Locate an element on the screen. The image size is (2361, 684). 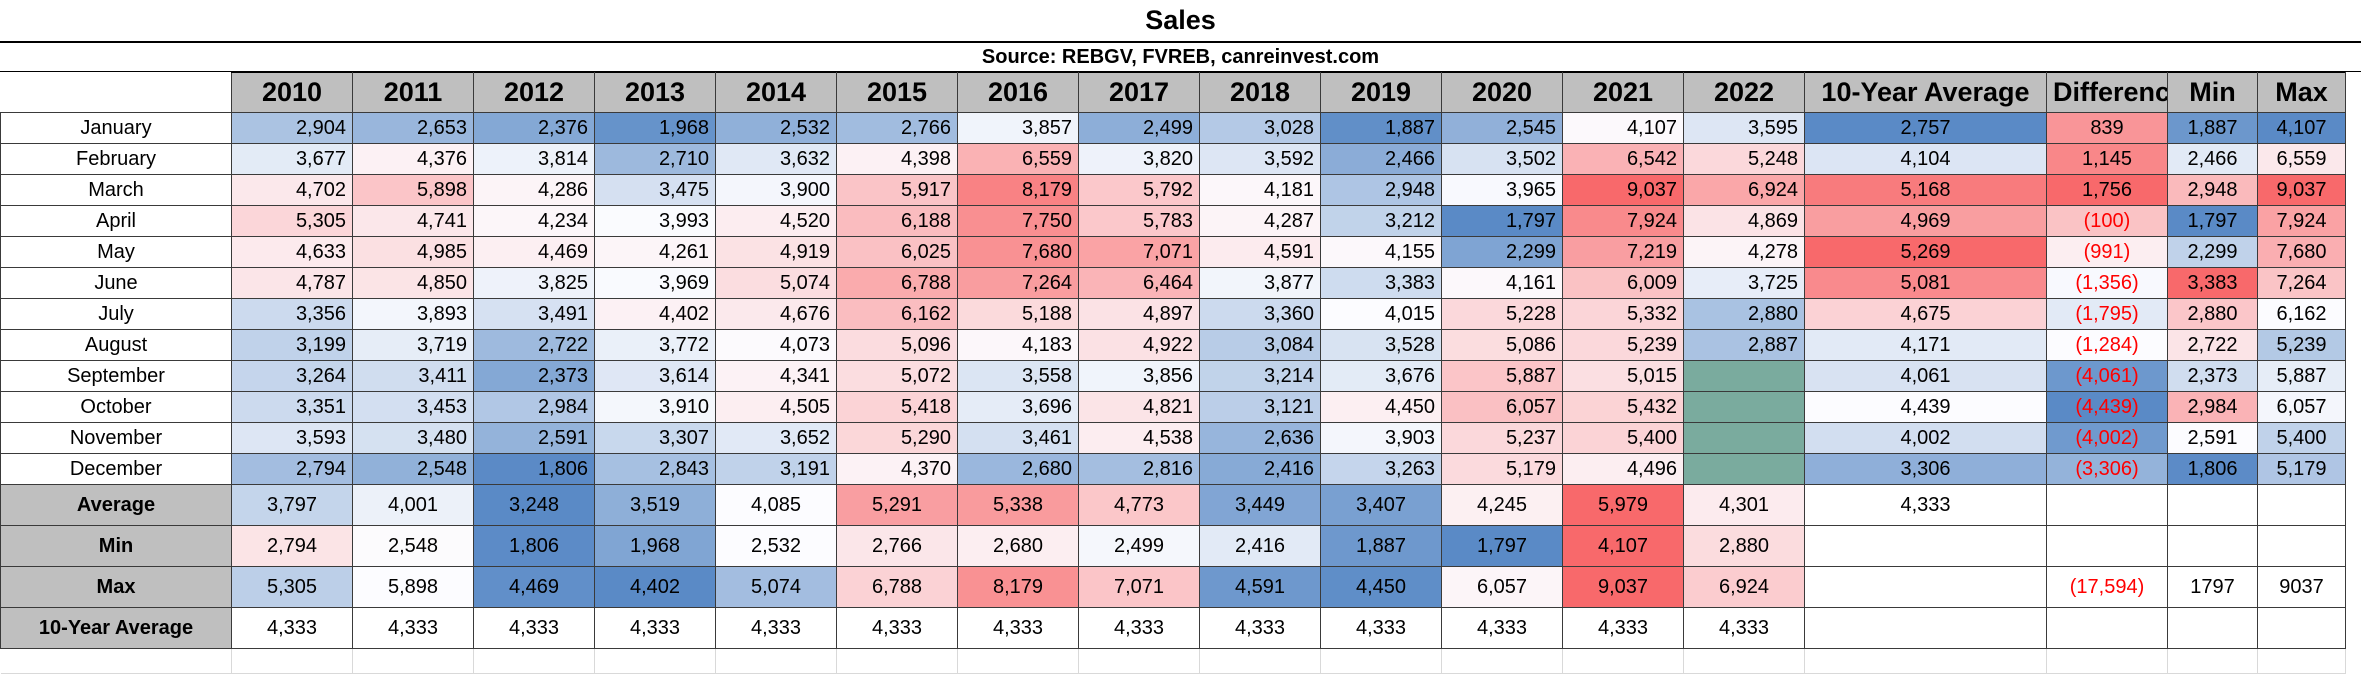
col-header-2014: 2014 is located at coordinates (776, 92).